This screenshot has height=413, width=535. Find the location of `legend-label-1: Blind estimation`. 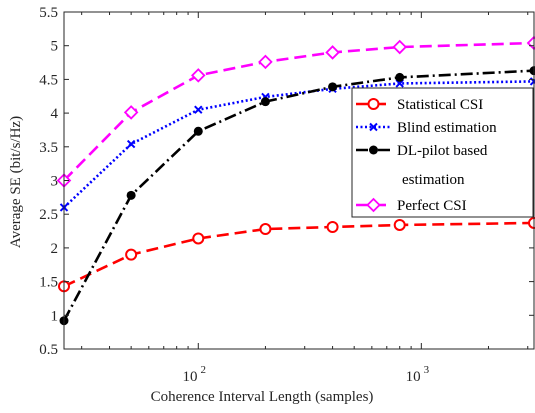

legend-label-1: Blind estimation is located at coordinates (447, 128).